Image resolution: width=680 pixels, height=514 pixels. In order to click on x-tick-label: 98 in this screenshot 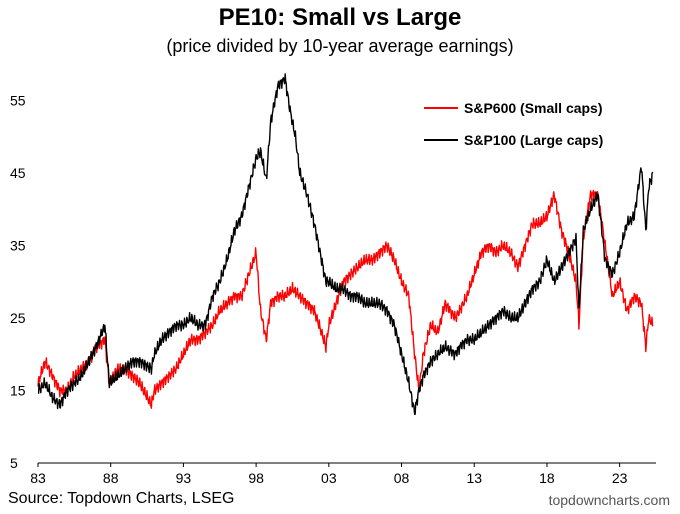, I will do `click(256, 478)`.